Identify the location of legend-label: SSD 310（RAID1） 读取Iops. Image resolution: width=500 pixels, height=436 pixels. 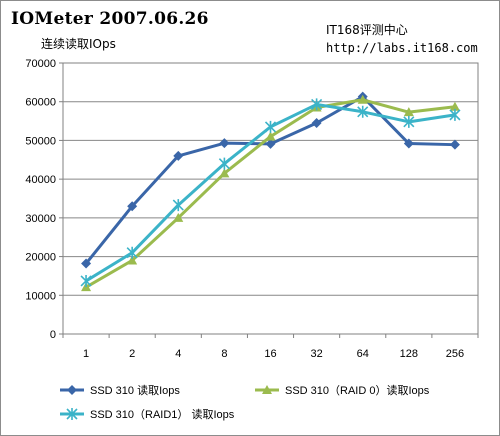
(162, 414).